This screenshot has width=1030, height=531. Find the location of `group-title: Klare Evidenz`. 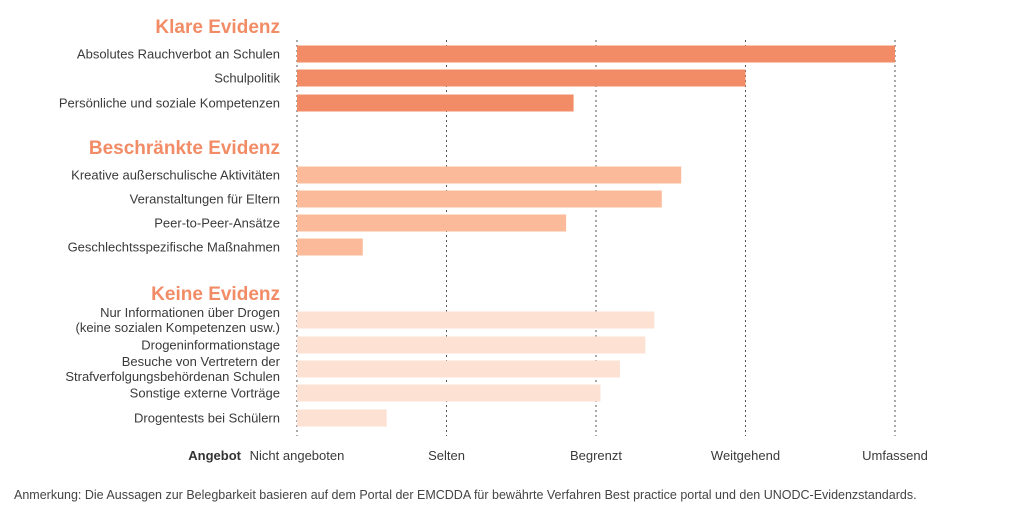

group-title: Klare Evidenz is located at coordinates (217, 27).